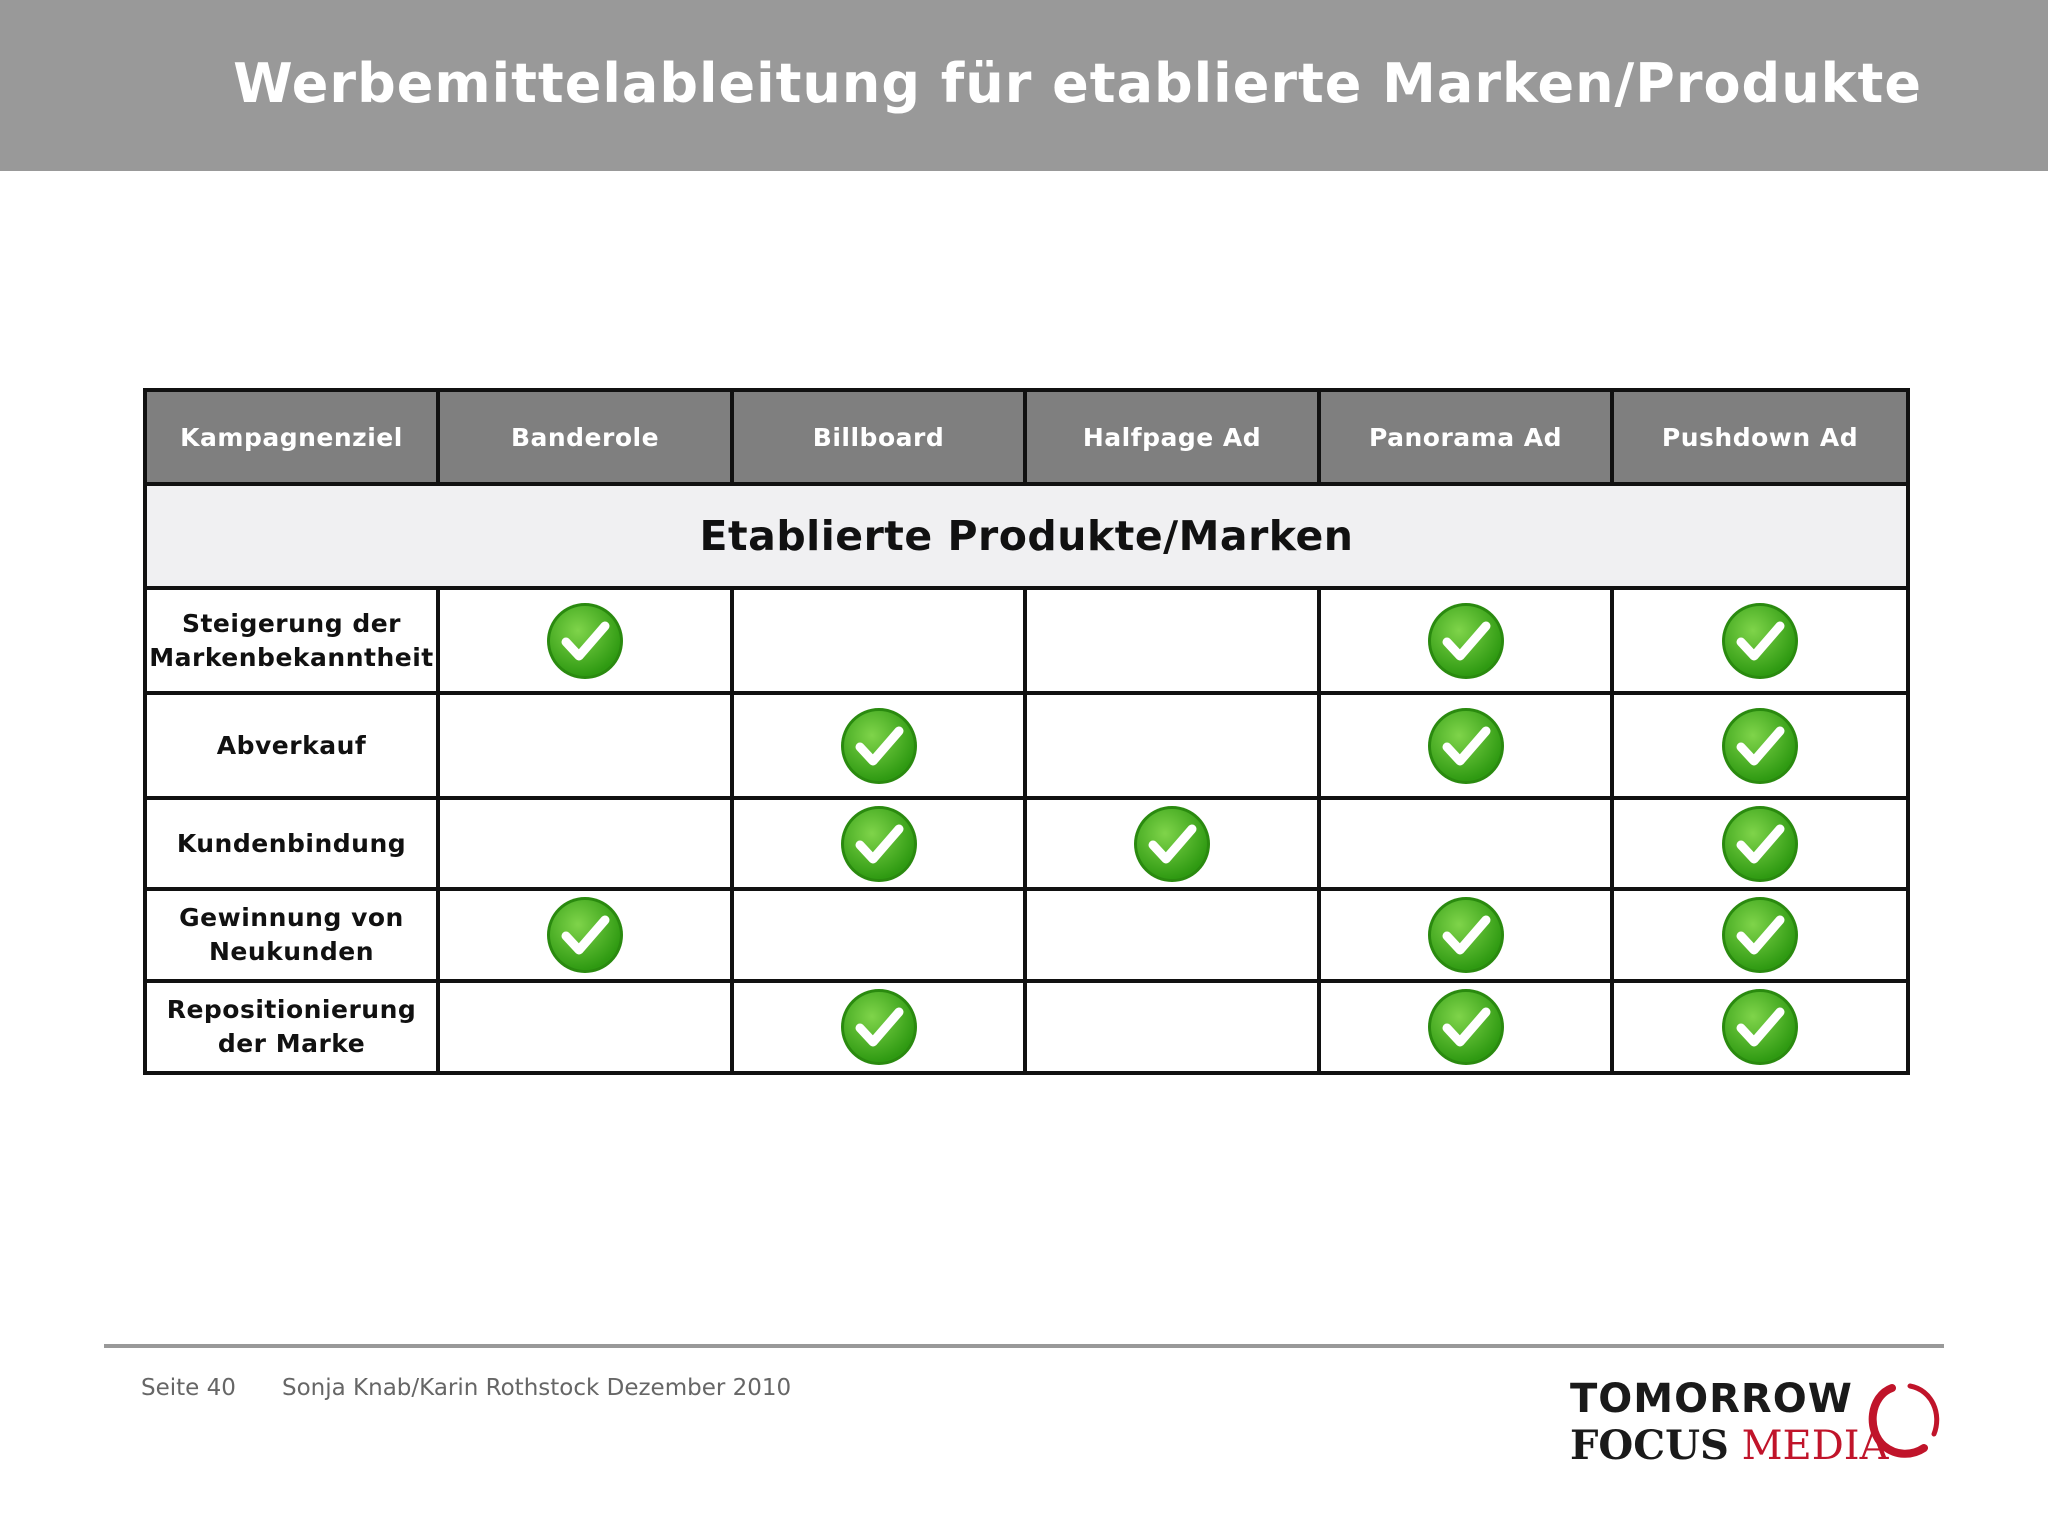 The image size is (2048, 1536). What do you see at coordinates (1815, 1446) in the screenshot?
I see `logo-text-media: MEDIA` at bounding box center [1815, 1446].